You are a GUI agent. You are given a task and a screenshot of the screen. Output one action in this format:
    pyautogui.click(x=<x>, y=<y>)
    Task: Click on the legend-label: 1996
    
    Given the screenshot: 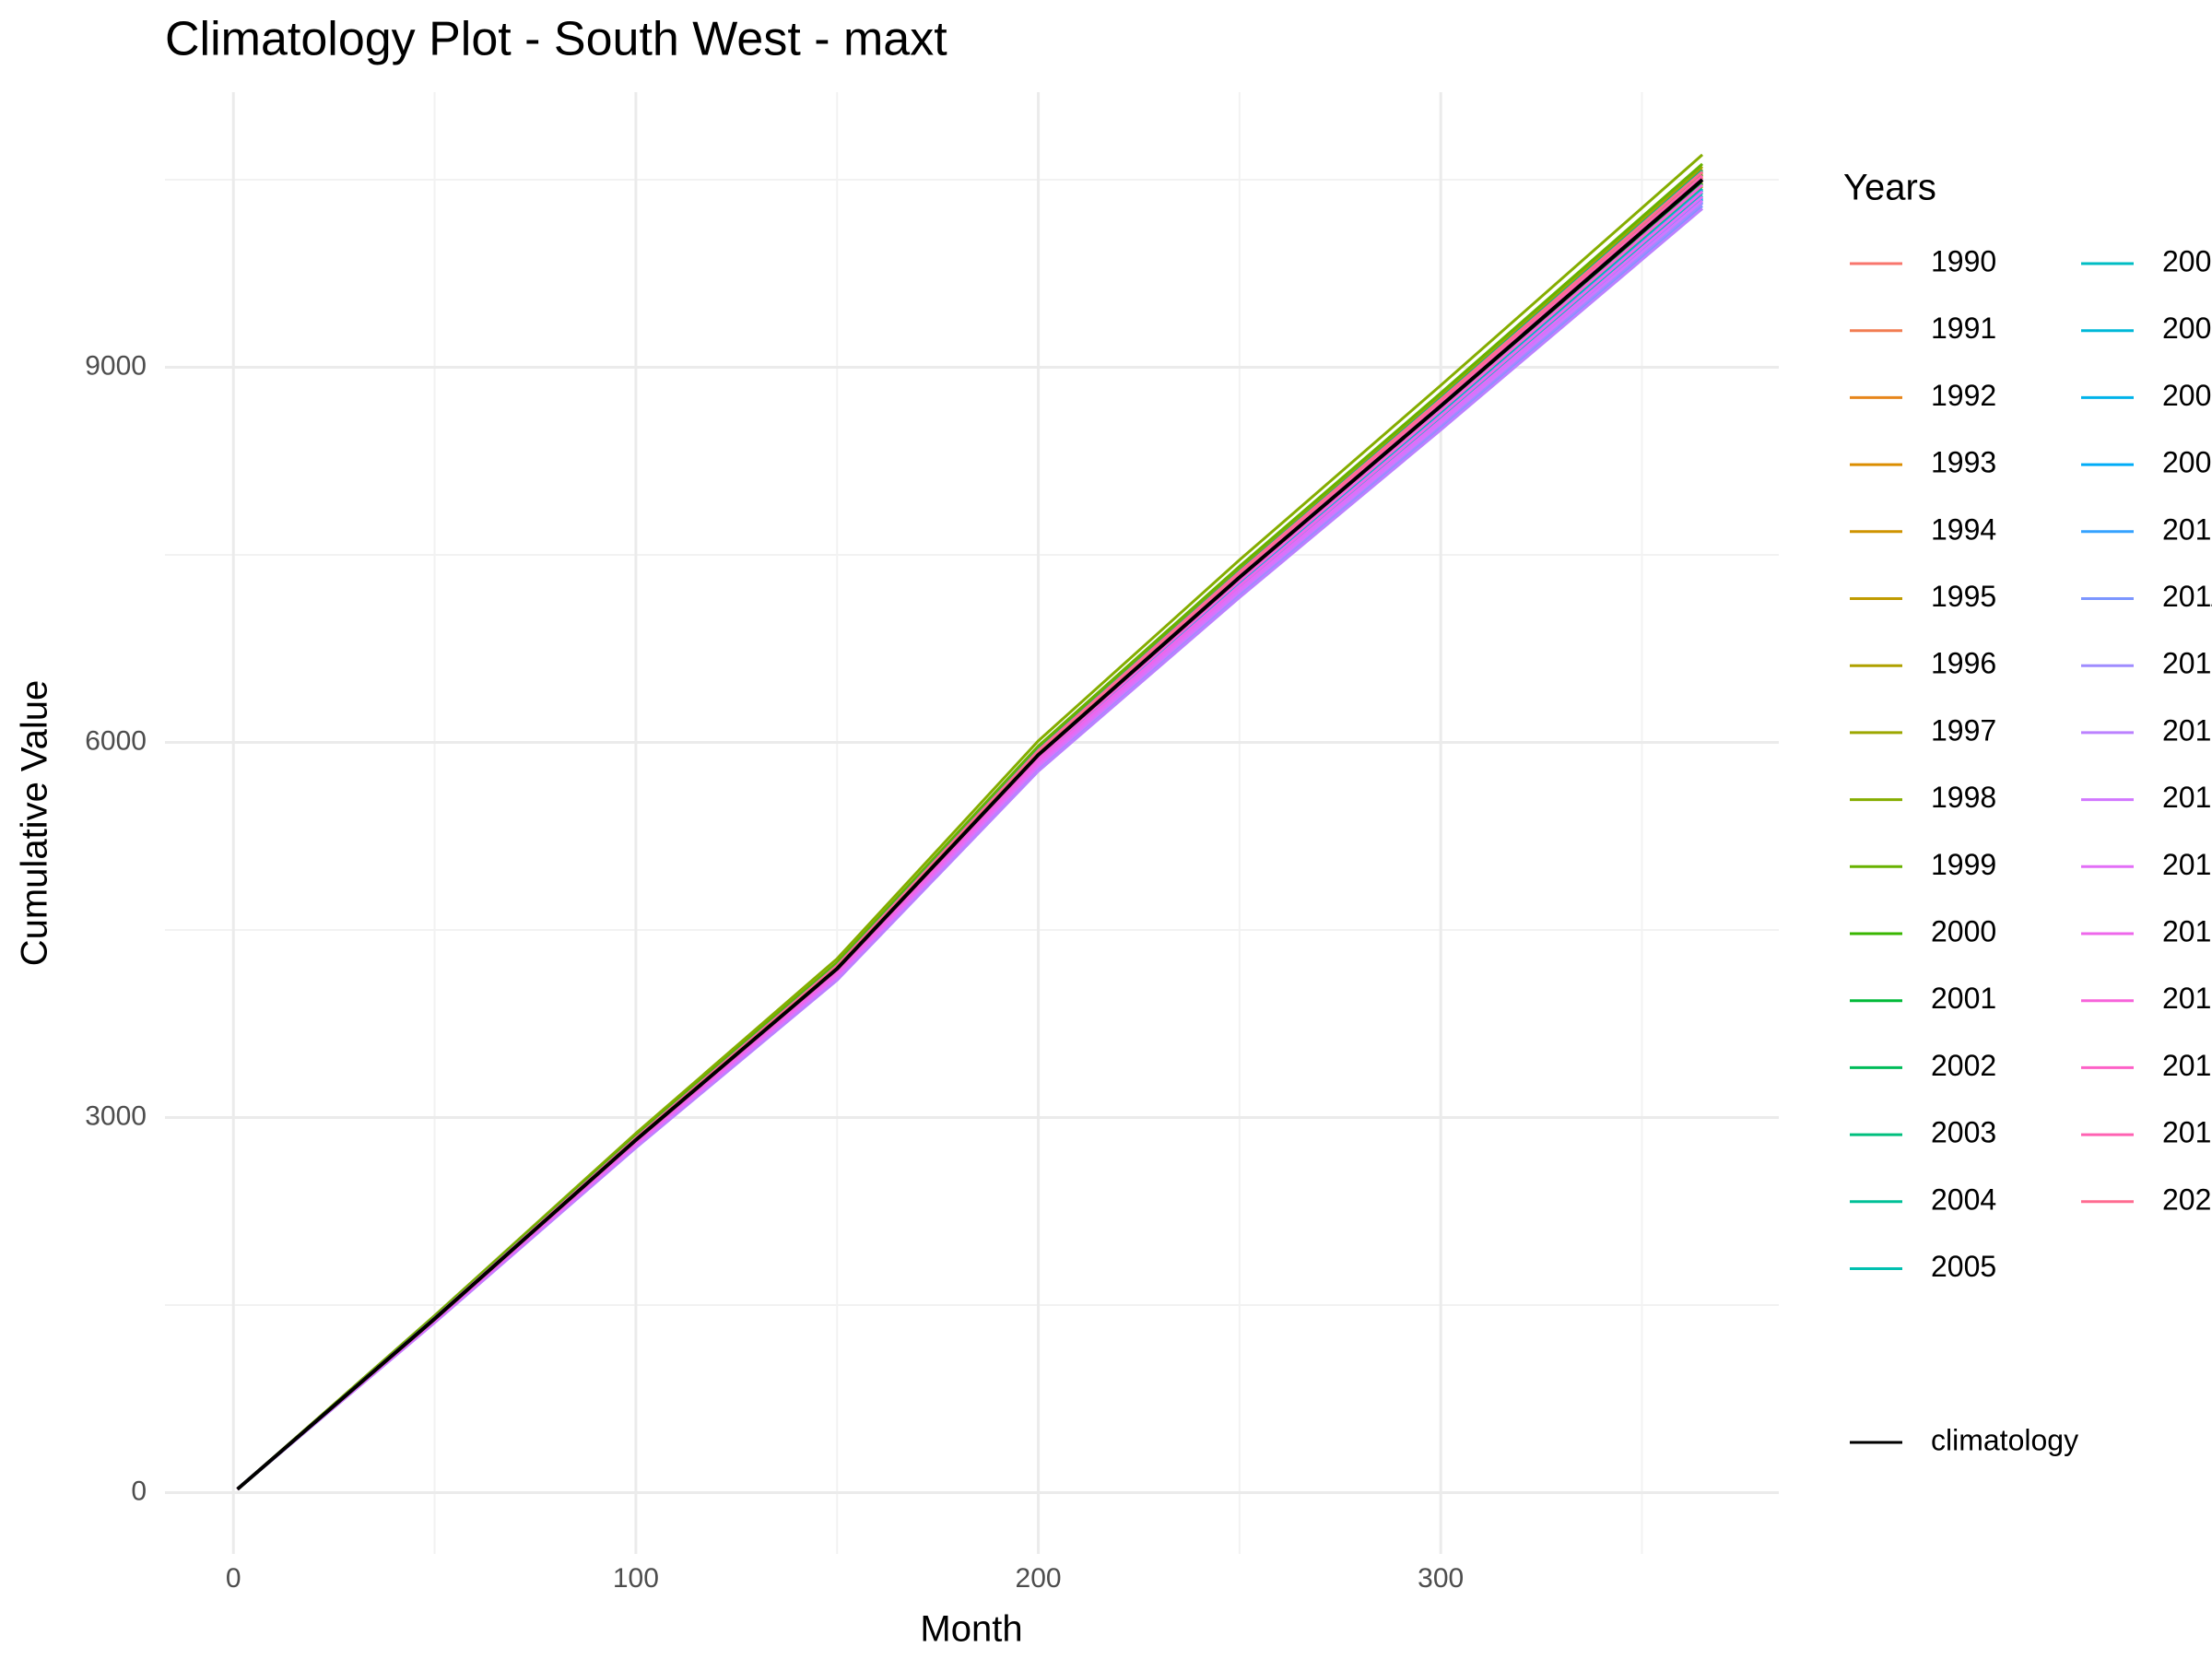 What is the action you would take?
    pyautogui.click(x=1963, y=663)
    